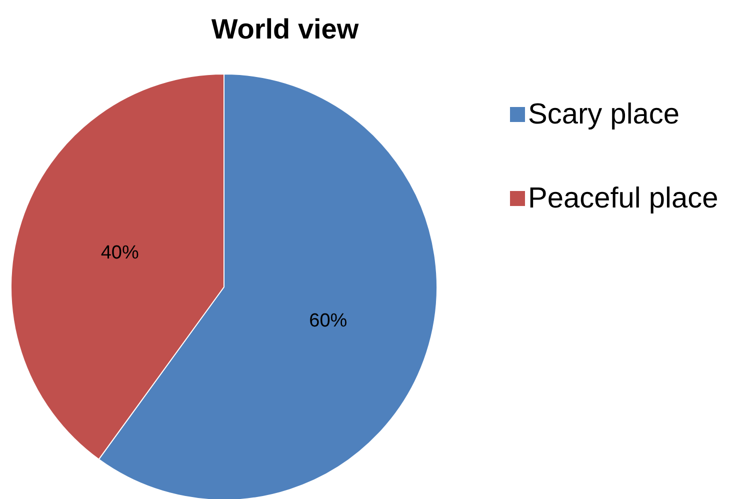  I want to click on data-label: 40%, so click(119, 253).